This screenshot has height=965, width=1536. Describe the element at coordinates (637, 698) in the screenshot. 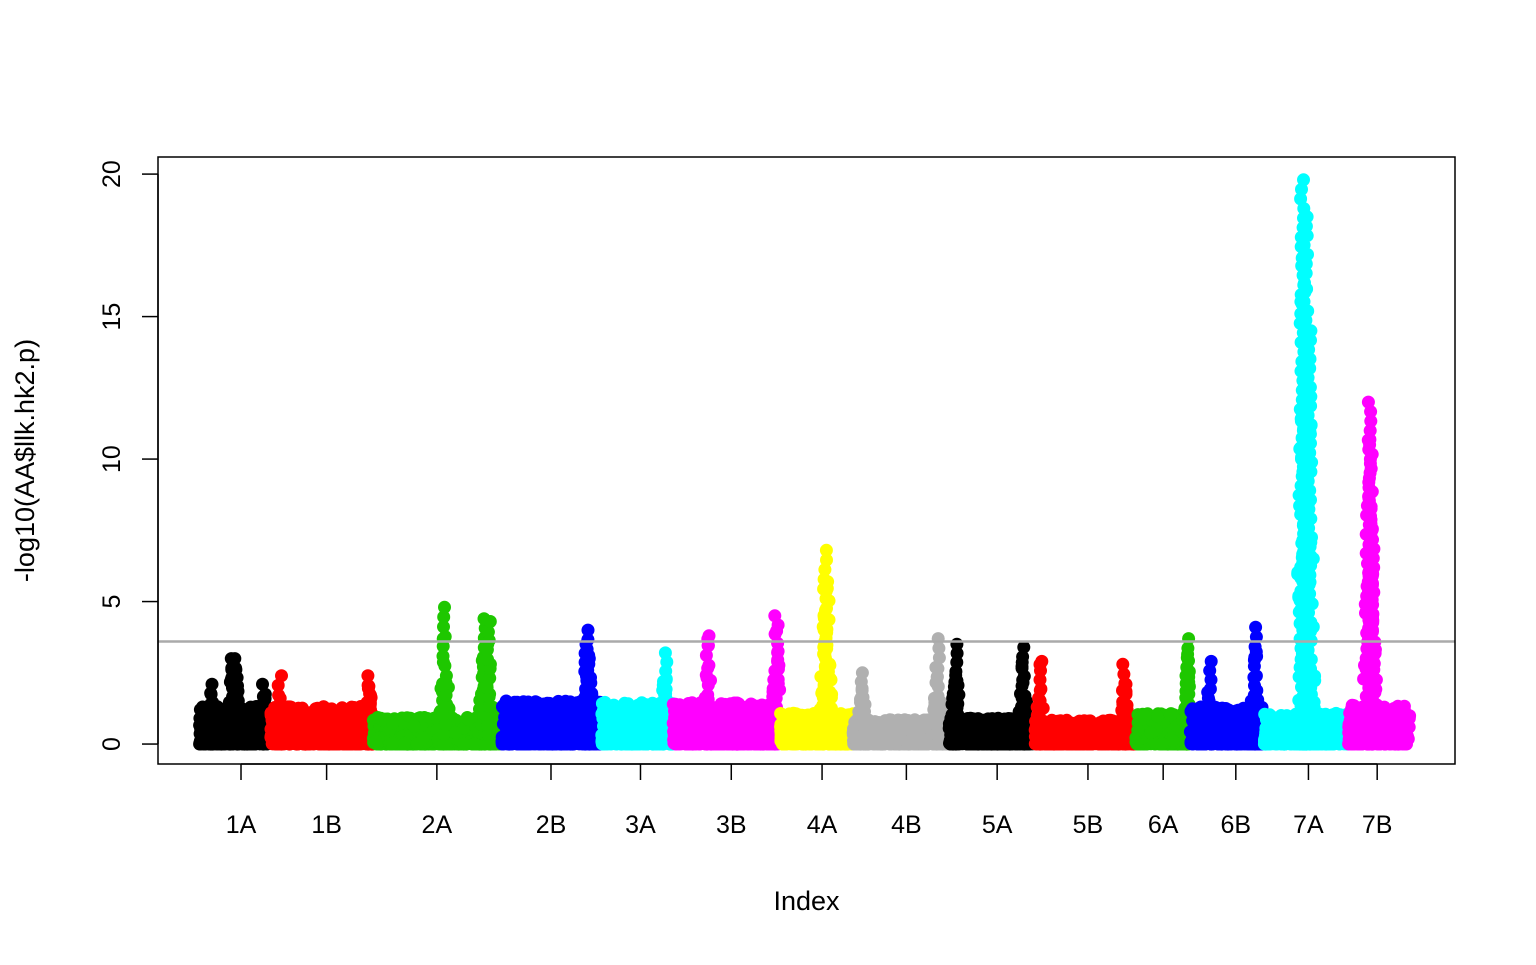

I see `chromosome-3a-points` at that location.